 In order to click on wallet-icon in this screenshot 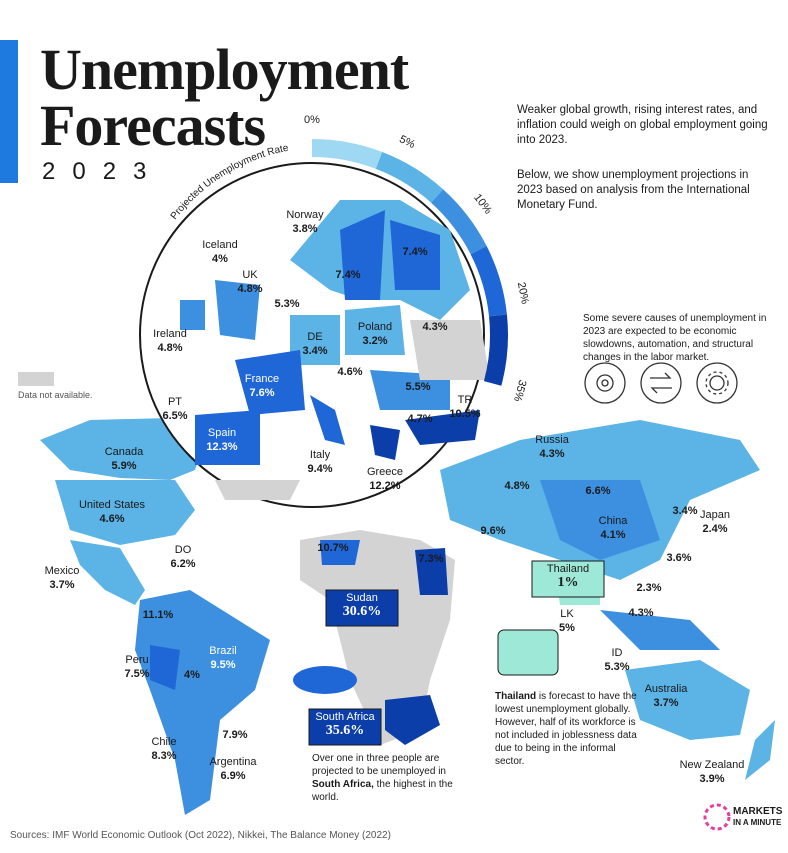, I will do `click(325, 680)`.